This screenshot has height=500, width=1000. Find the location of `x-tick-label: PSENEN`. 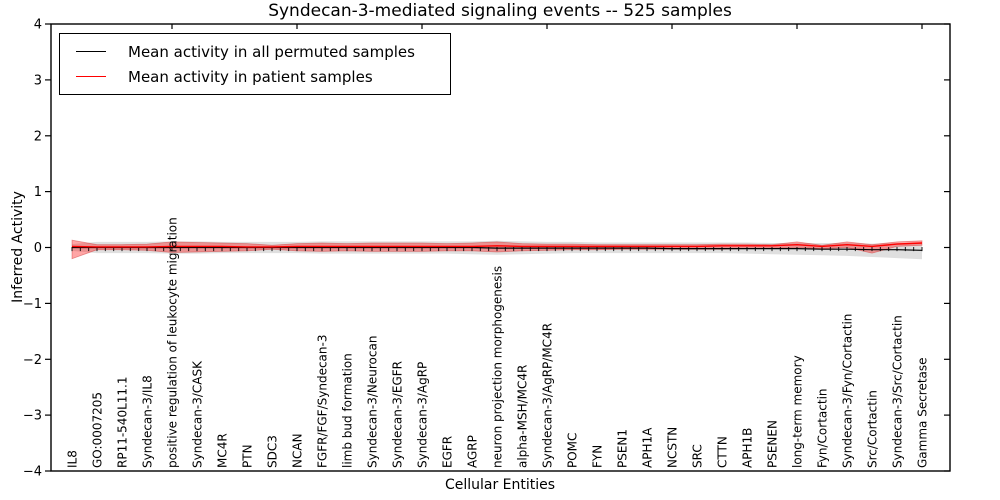

x-tick-label: PSENEN is located at coordinates (773, 444).